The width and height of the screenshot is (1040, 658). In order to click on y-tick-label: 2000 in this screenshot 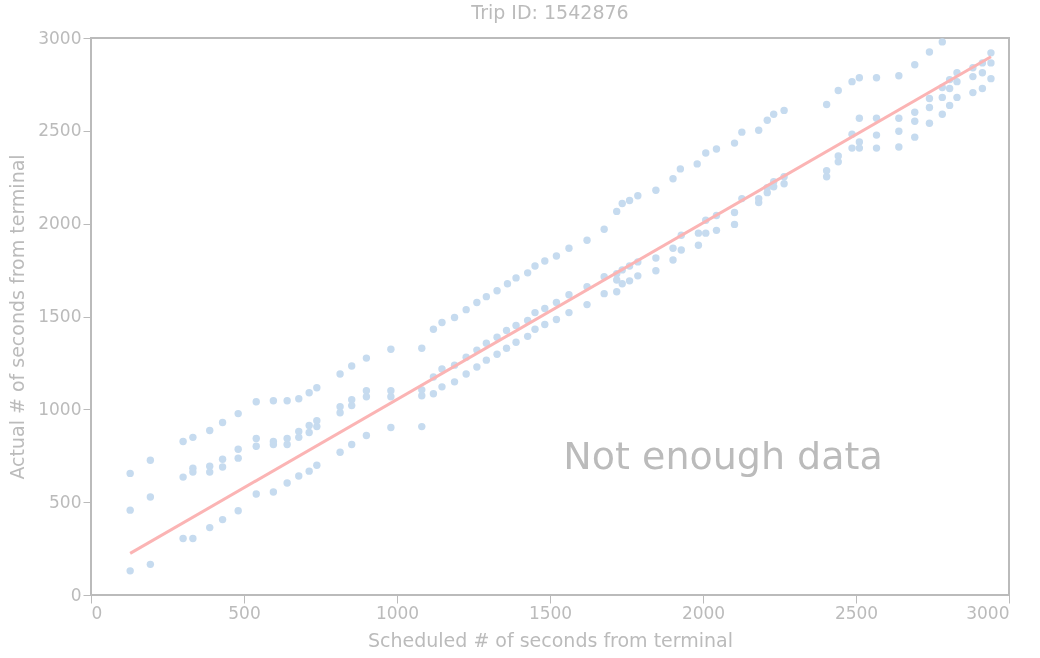, I will do `click(60, 223)`.